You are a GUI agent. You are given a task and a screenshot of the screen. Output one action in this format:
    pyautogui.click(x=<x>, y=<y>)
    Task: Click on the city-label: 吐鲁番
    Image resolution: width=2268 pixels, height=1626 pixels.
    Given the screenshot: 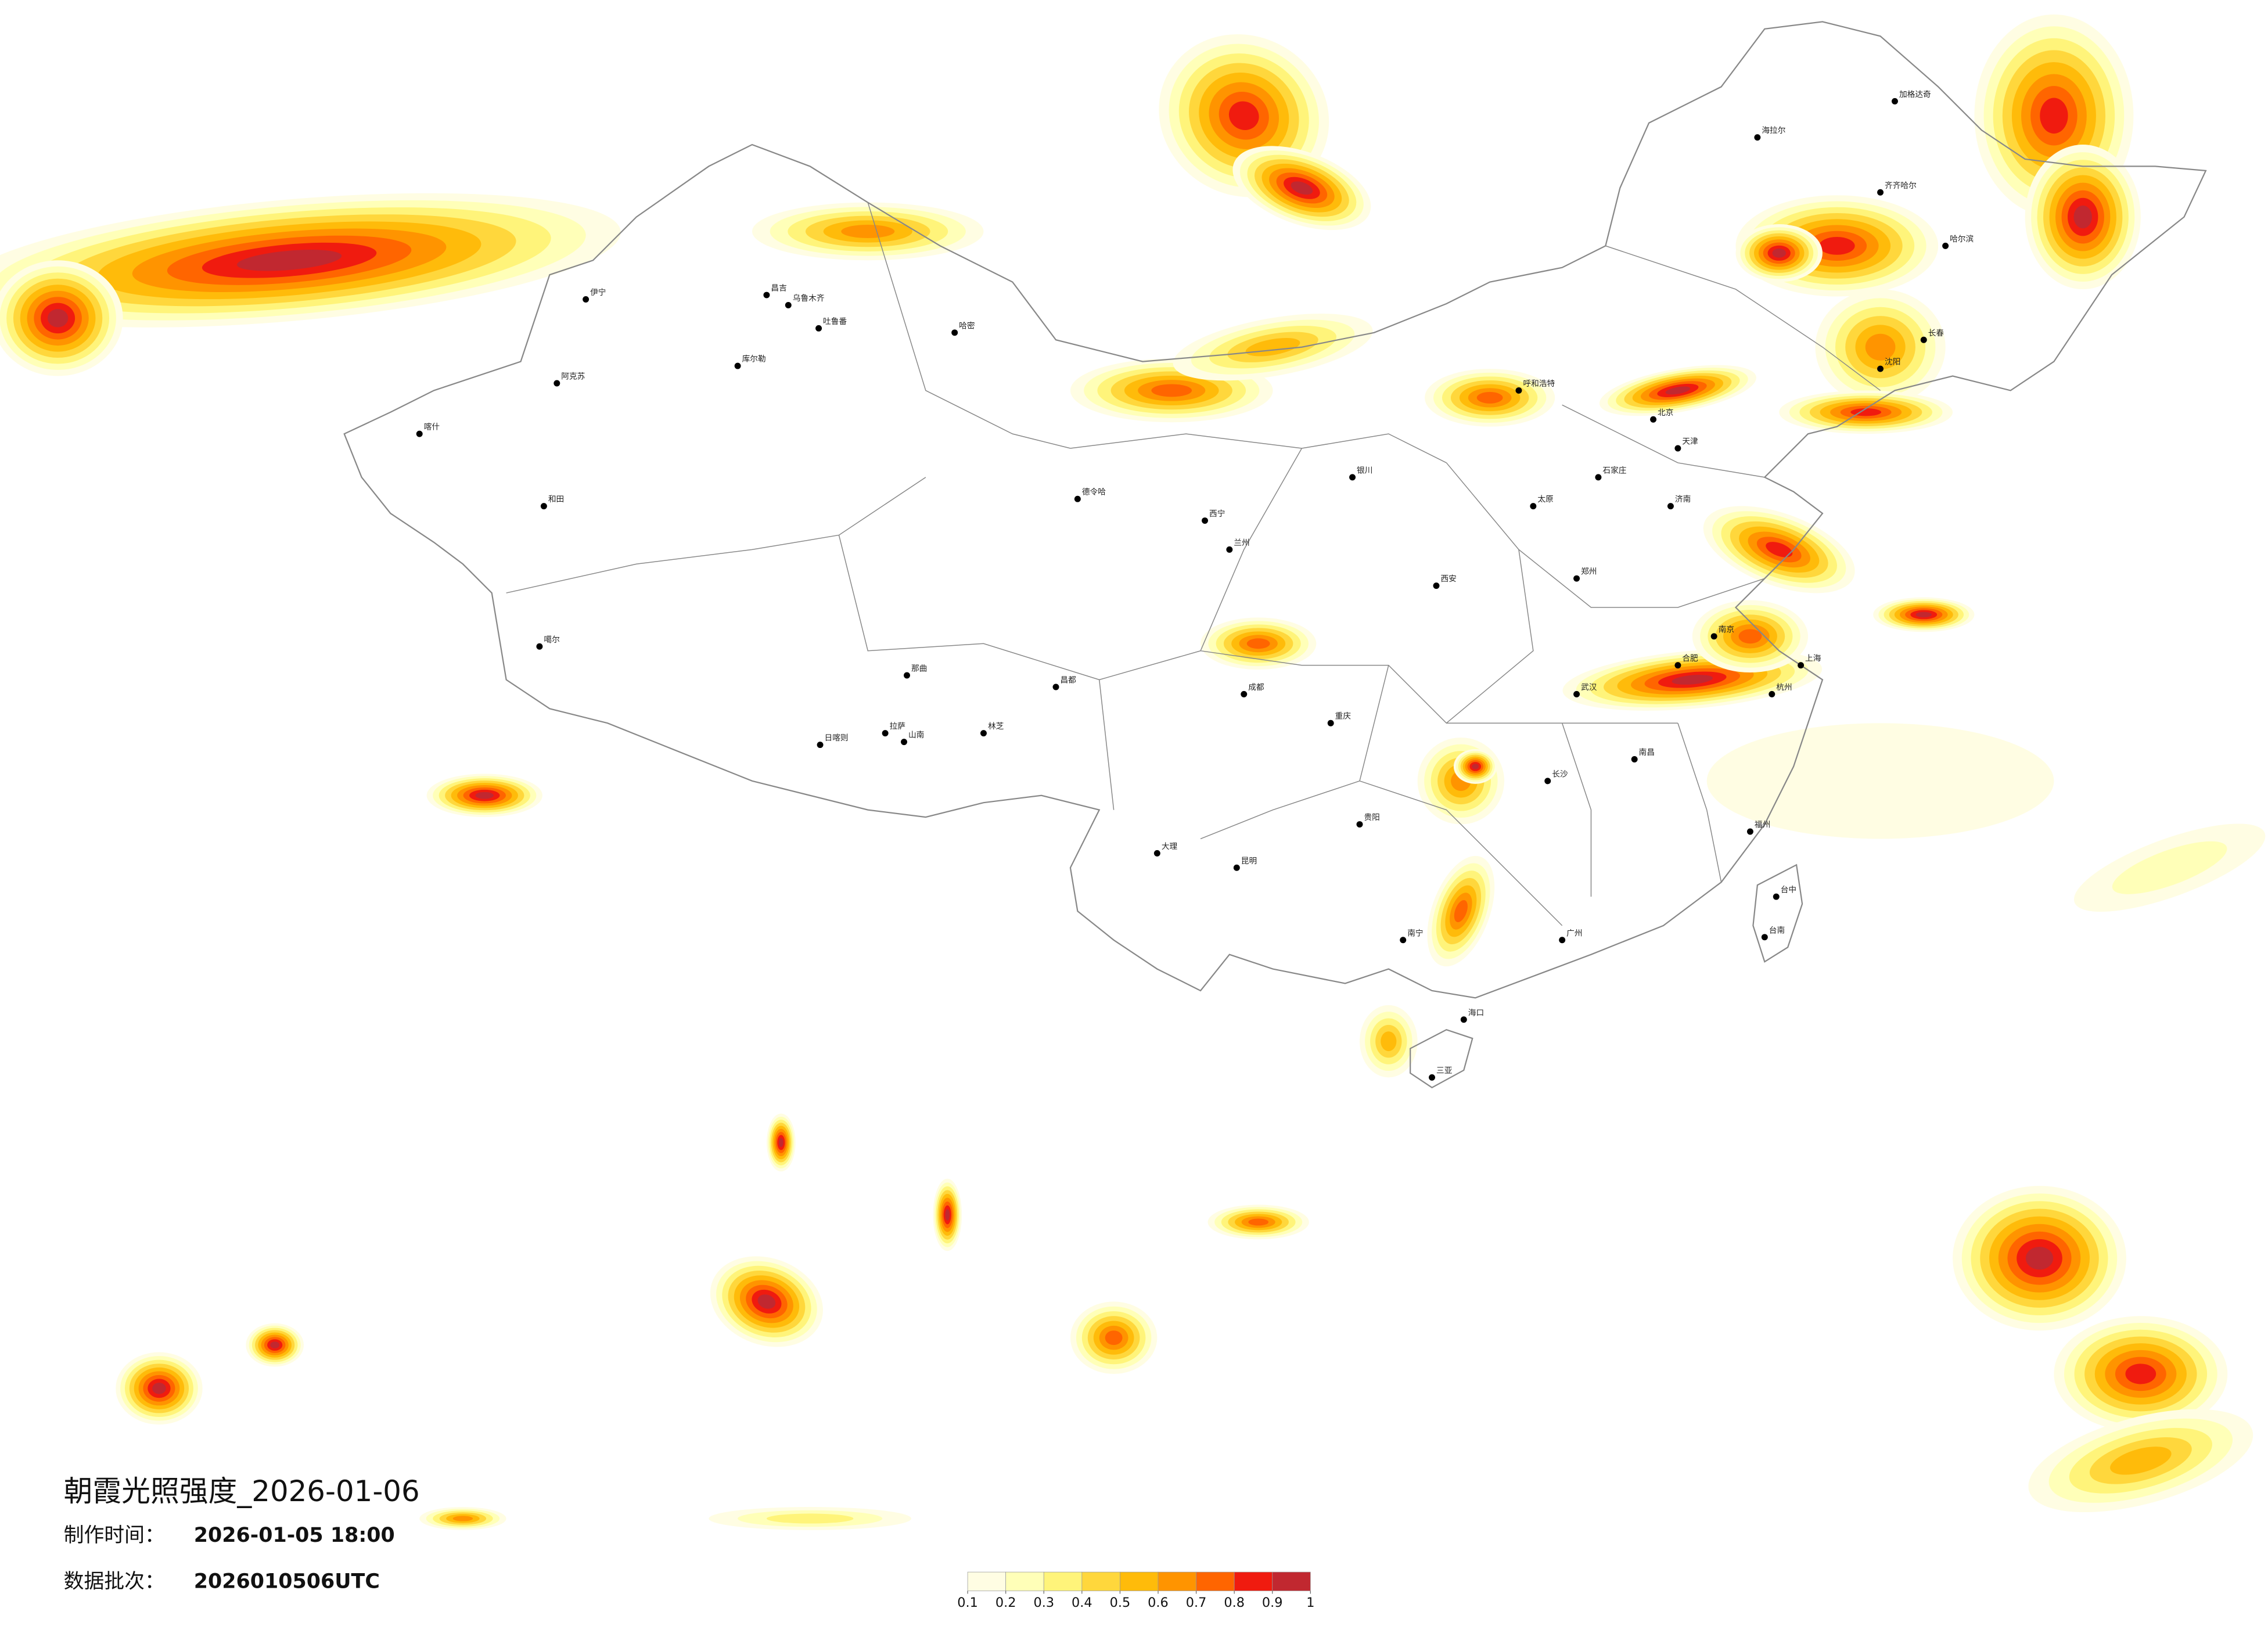 What is the action you would take?
    pyautogui.click(x=835, y=322)
    